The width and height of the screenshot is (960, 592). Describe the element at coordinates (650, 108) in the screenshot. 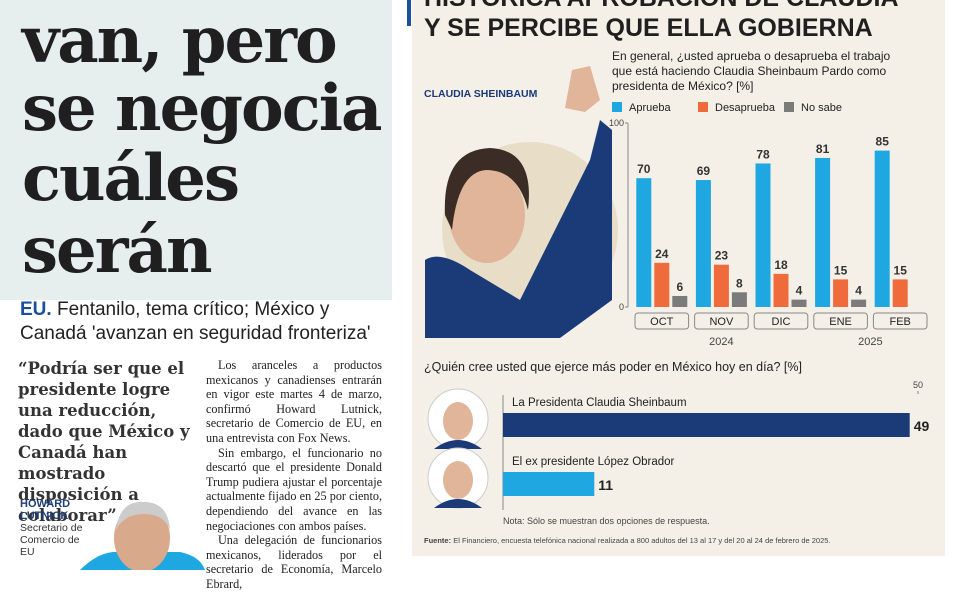

I see `legend-label: Aprueba` at that location.